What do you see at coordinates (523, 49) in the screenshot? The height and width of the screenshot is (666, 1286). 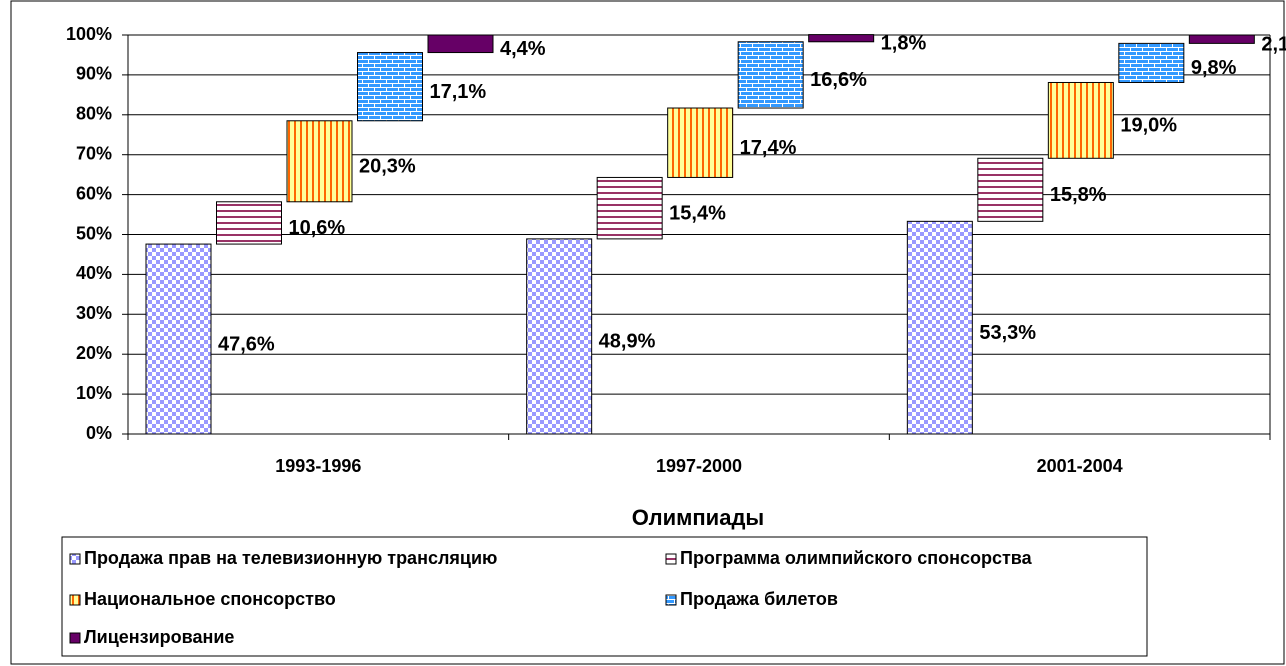 I see `data-label: 4,4%` at bounding box center [523, 49].